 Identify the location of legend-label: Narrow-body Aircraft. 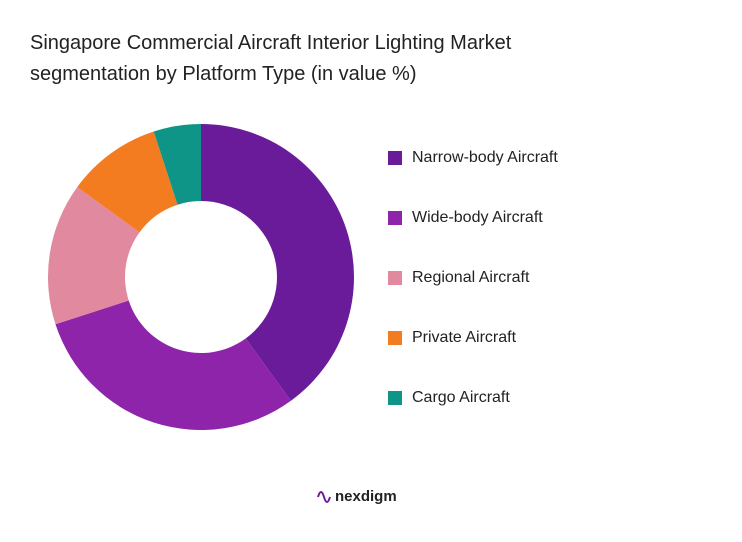
(485, 157).